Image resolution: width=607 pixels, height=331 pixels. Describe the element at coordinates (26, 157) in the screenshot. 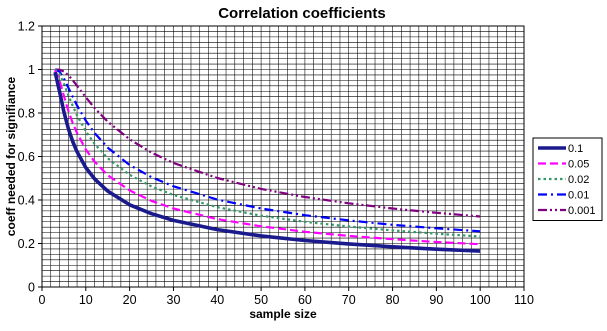

I see `y-tick-label: 0.6` at that location.